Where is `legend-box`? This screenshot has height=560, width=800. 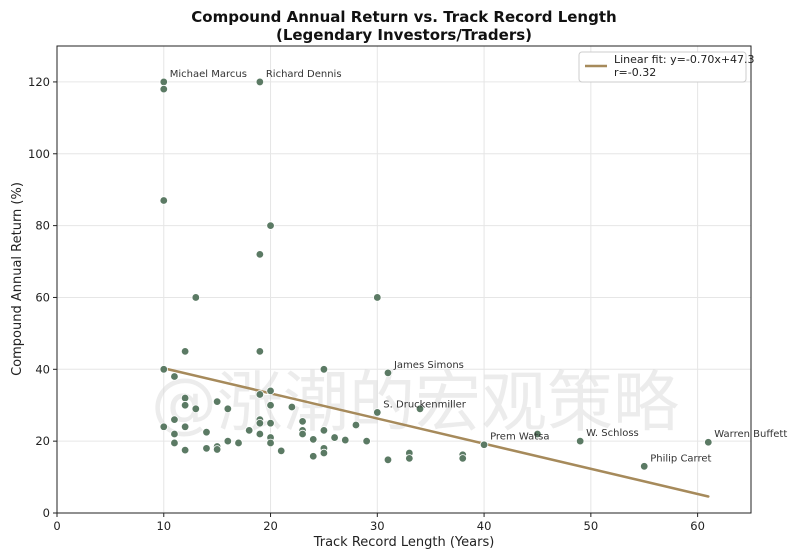 legend-box is located at coordinates (662, 67).